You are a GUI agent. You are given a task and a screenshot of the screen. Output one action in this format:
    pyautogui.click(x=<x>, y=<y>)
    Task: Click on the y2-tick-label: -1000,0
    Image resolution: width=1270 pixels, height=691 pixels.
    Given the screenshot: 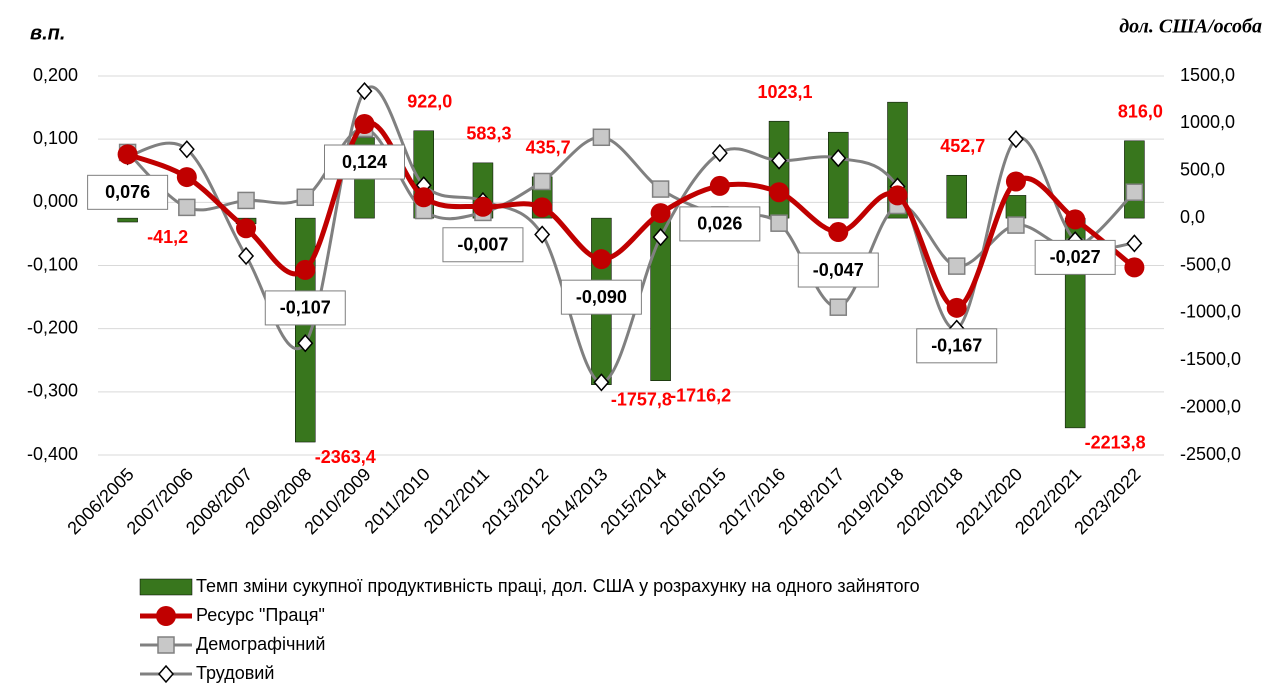 What is the action you would take?
    pyautogui.click(x=1210, y=312)
    